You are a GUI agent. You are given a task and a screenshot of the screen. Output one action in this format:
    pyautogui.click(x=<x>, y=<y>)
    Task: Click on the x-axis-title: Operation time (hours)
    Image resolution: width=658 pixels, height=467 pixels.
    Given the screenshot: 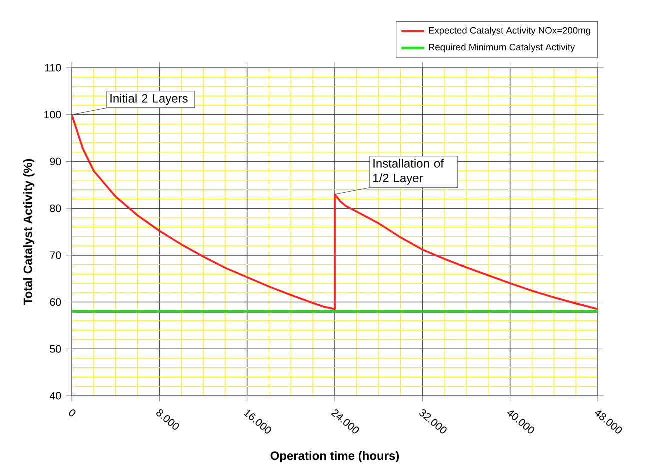 What is the action you would take?
    pyautogui.click(x=335, y=457)
    